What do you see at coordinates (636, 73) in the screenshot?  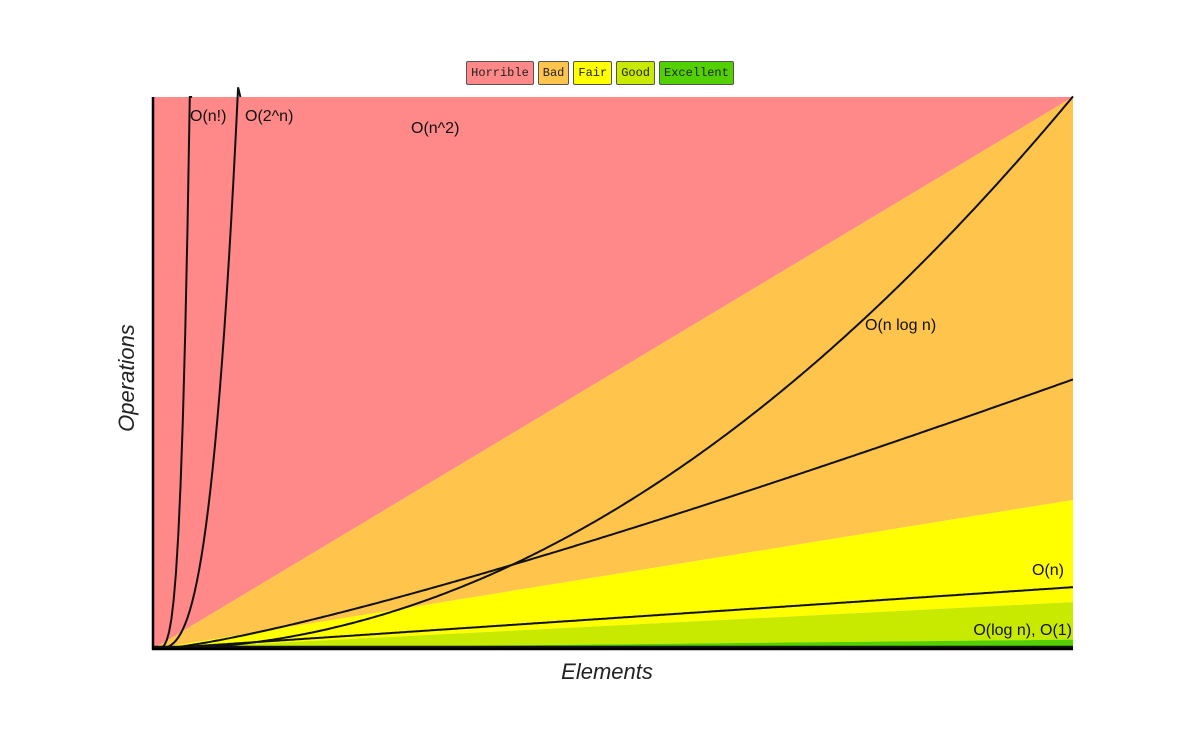 I see `legend-item-good: Good` at bounding box center [636, 73].